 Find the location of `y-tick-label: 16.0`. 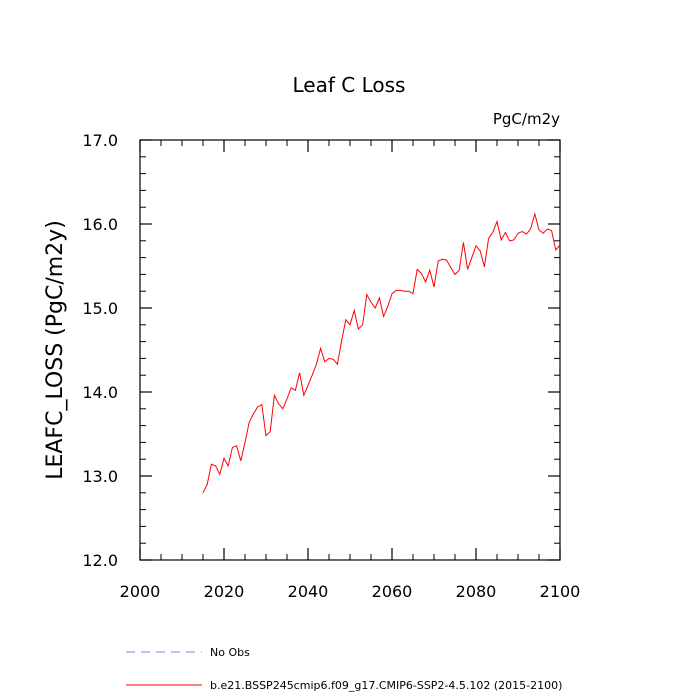

y-tick-label: 16.0 is located at coordinates (100, 224).